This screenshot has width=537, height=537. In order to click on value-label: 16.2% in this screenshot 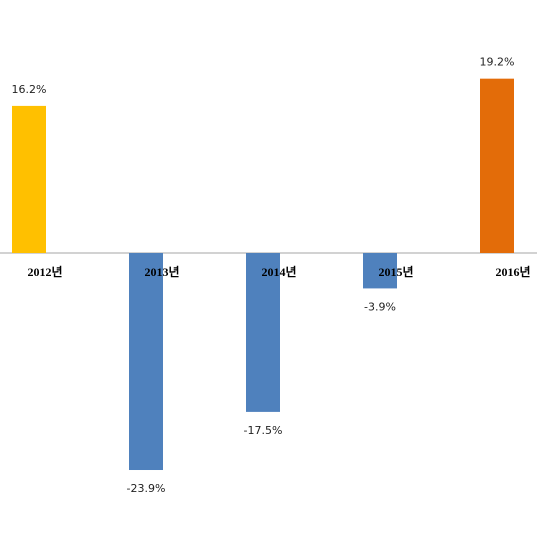, I will do `click(29, 89)`.